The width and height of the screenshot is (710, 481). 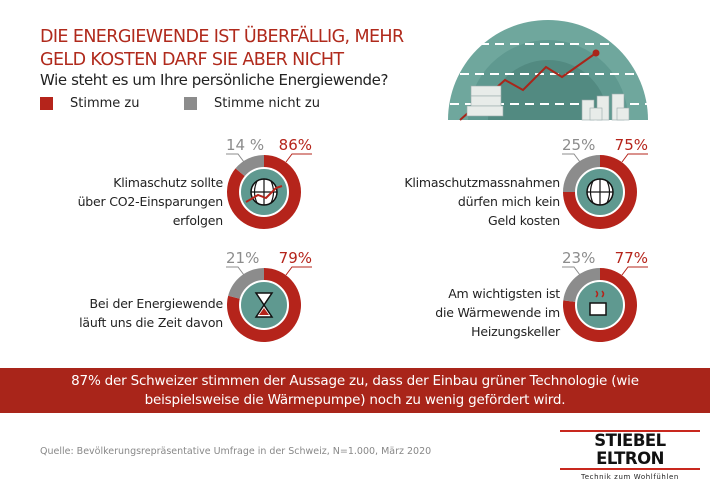 What do you see at coordinates (245, 145) in the screenshot?
I see `disagree-percent-label: 14 %` at bounding box center [245, 145].